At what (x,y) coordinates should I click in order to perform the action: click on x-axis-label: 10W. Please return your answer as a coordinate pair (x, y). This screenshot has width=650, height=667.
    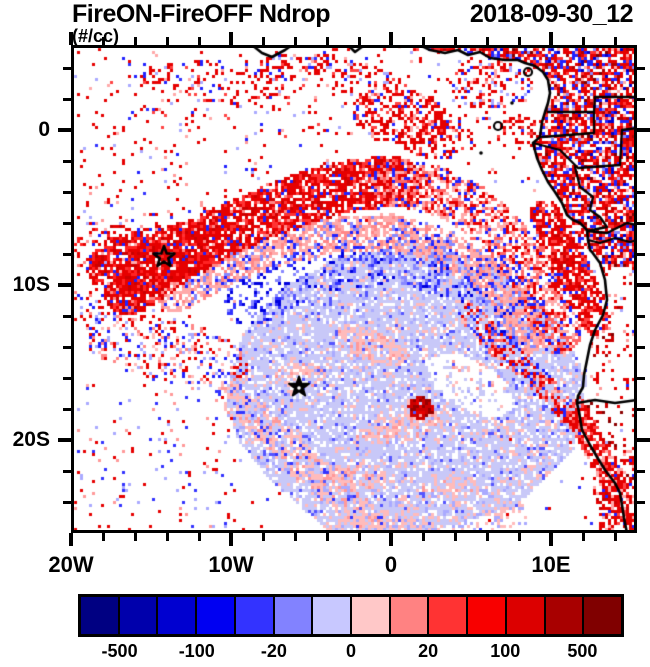
    Looking at the image, I should click on (231, 564).